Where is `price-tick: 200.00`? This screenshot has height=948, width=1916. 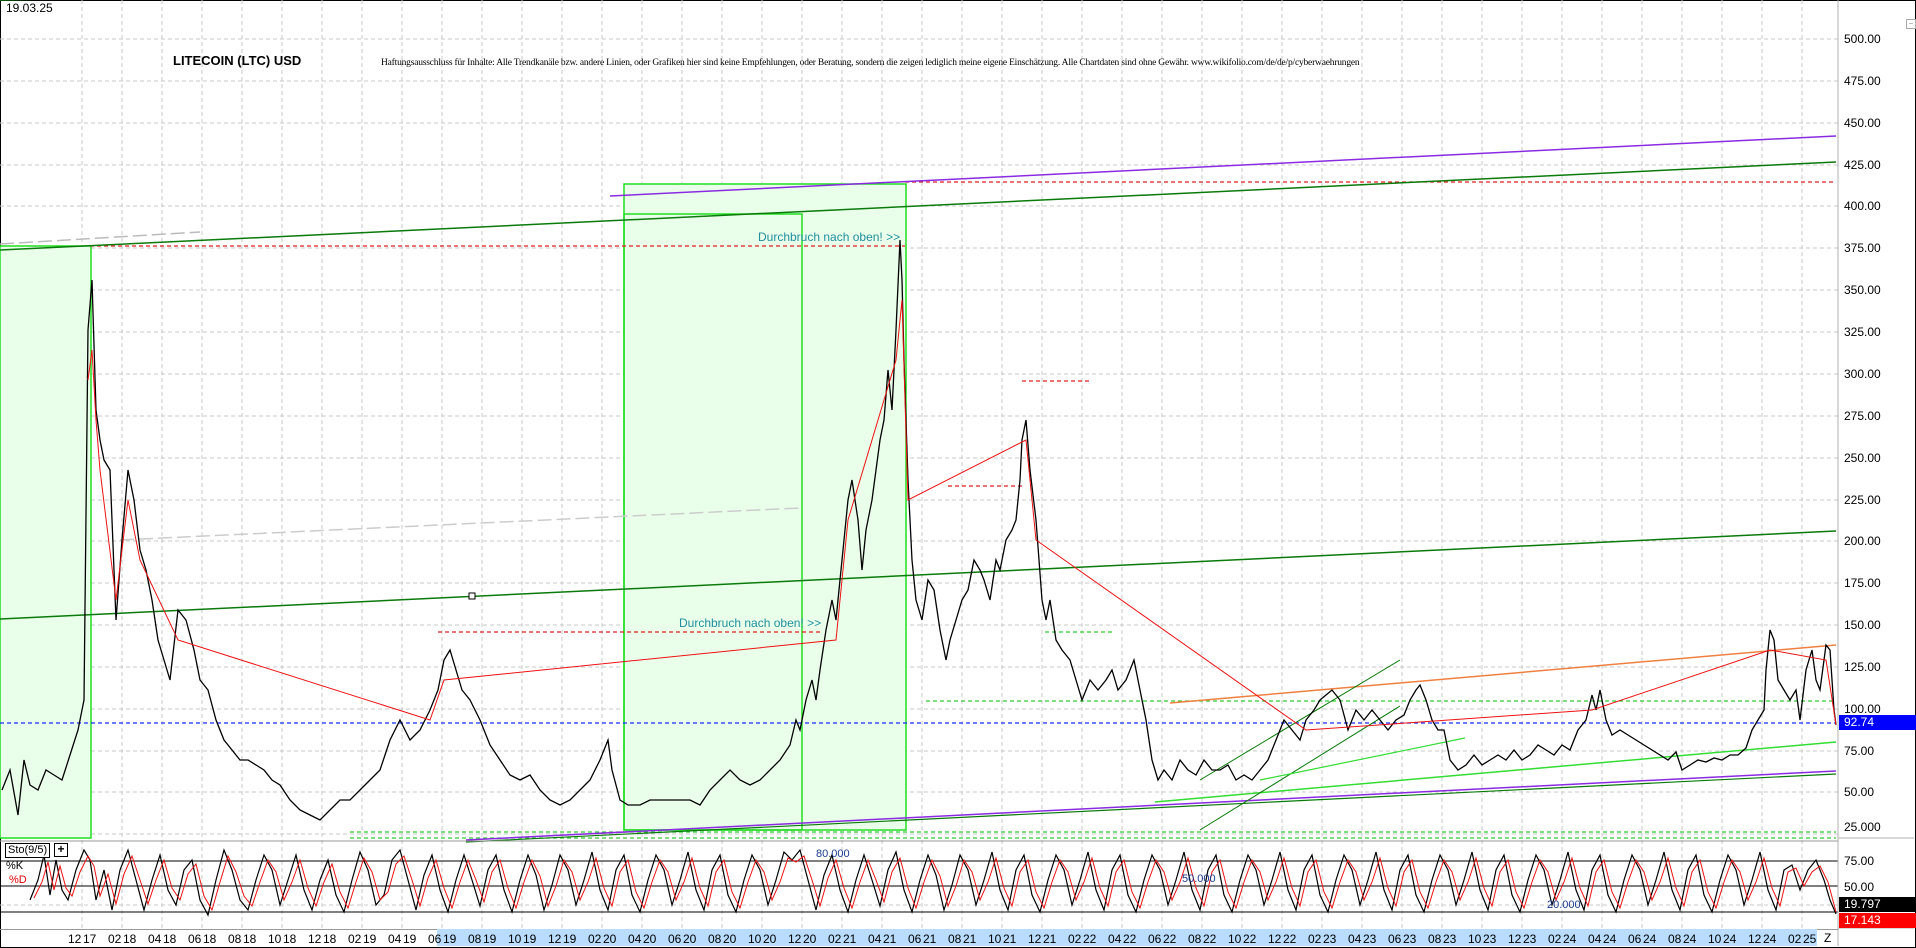 price-tick: 200.00 is located at coordinates (1862, 541).